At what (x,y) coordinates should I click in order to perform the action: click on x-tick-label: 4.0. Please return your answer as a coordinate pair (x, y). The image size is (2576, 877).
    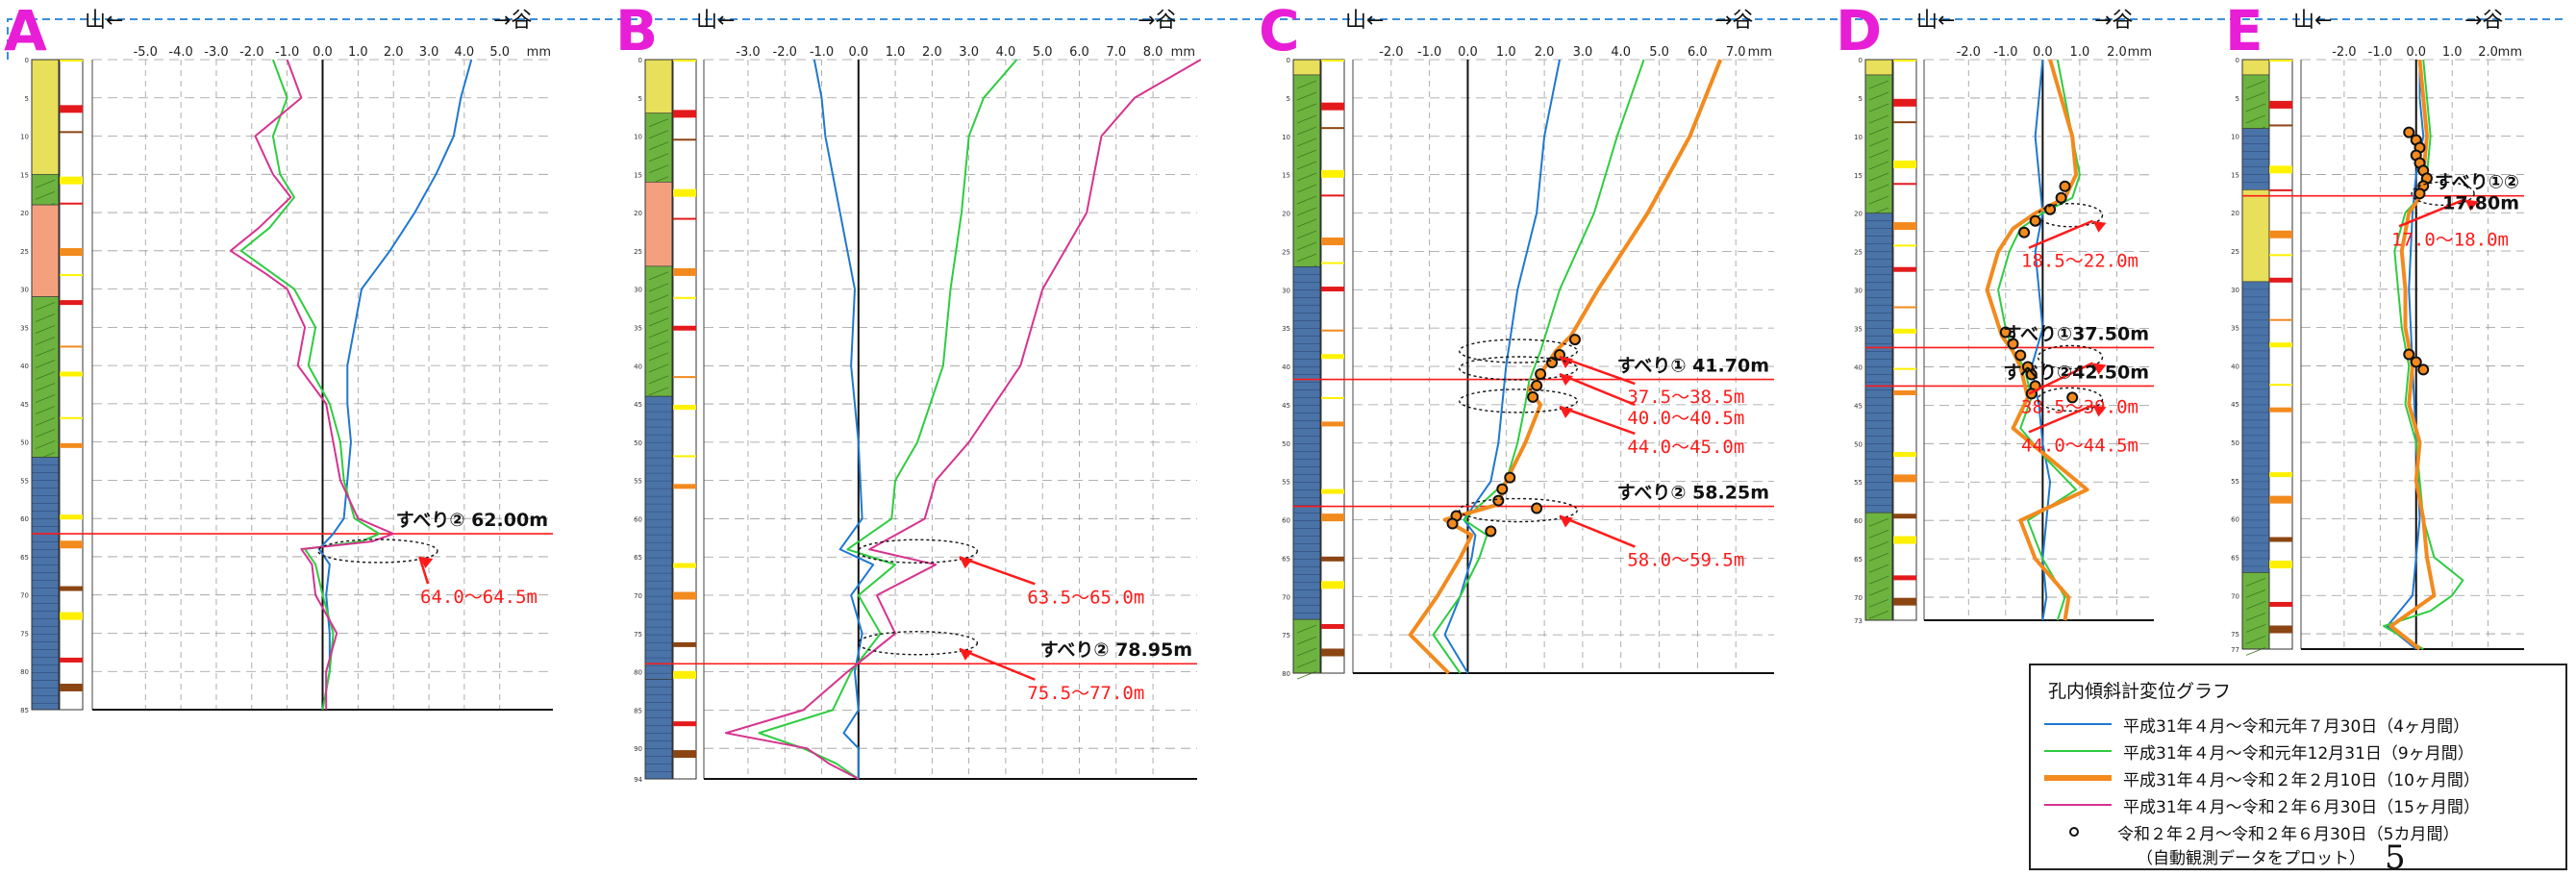
    Looking at the image, I should click on (1621, 52).